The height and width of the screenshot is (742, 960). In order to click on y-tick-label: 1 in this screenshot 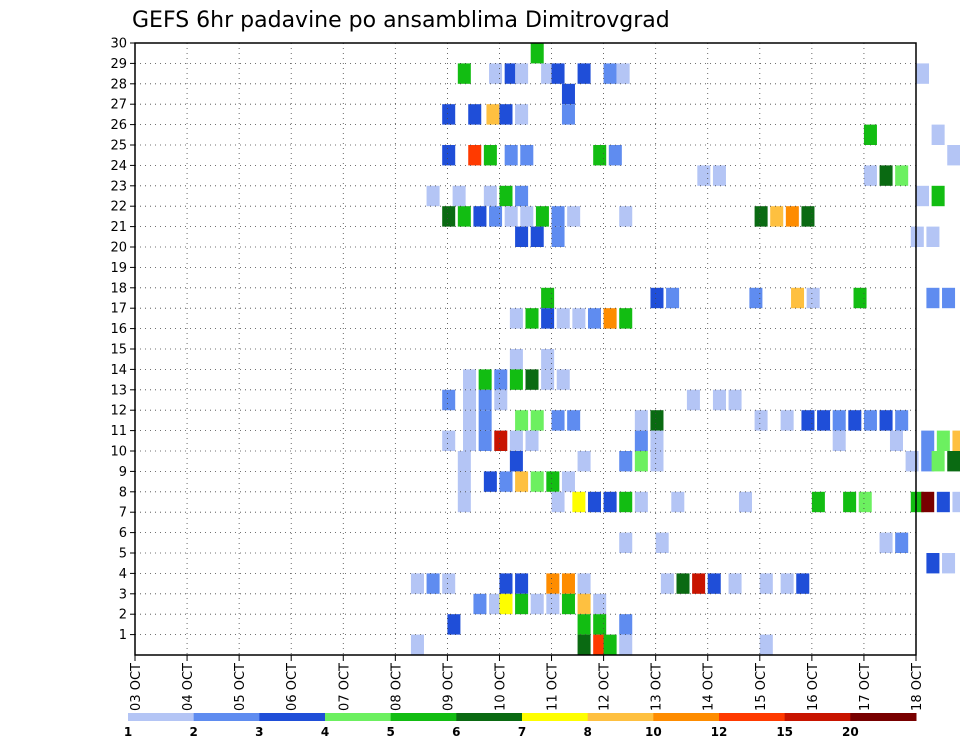, I will do `click(123, 635)`.